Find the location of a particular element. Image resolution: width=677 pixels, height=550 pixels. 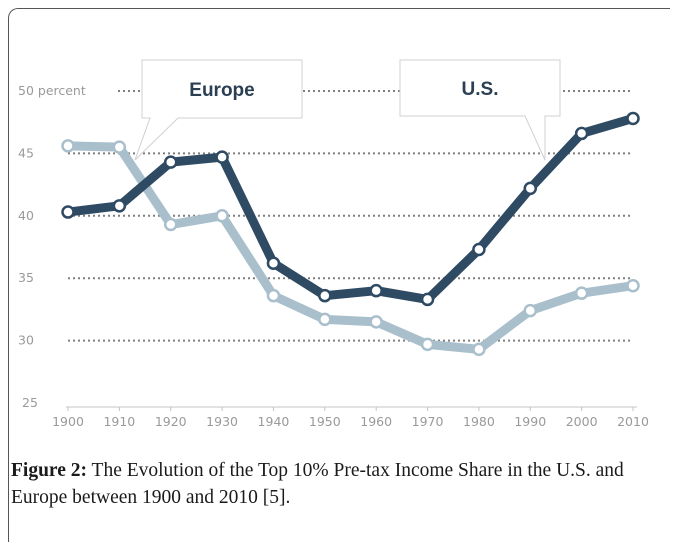

callouts-layer: Europe U.S. is located at coordinates (347, 110).